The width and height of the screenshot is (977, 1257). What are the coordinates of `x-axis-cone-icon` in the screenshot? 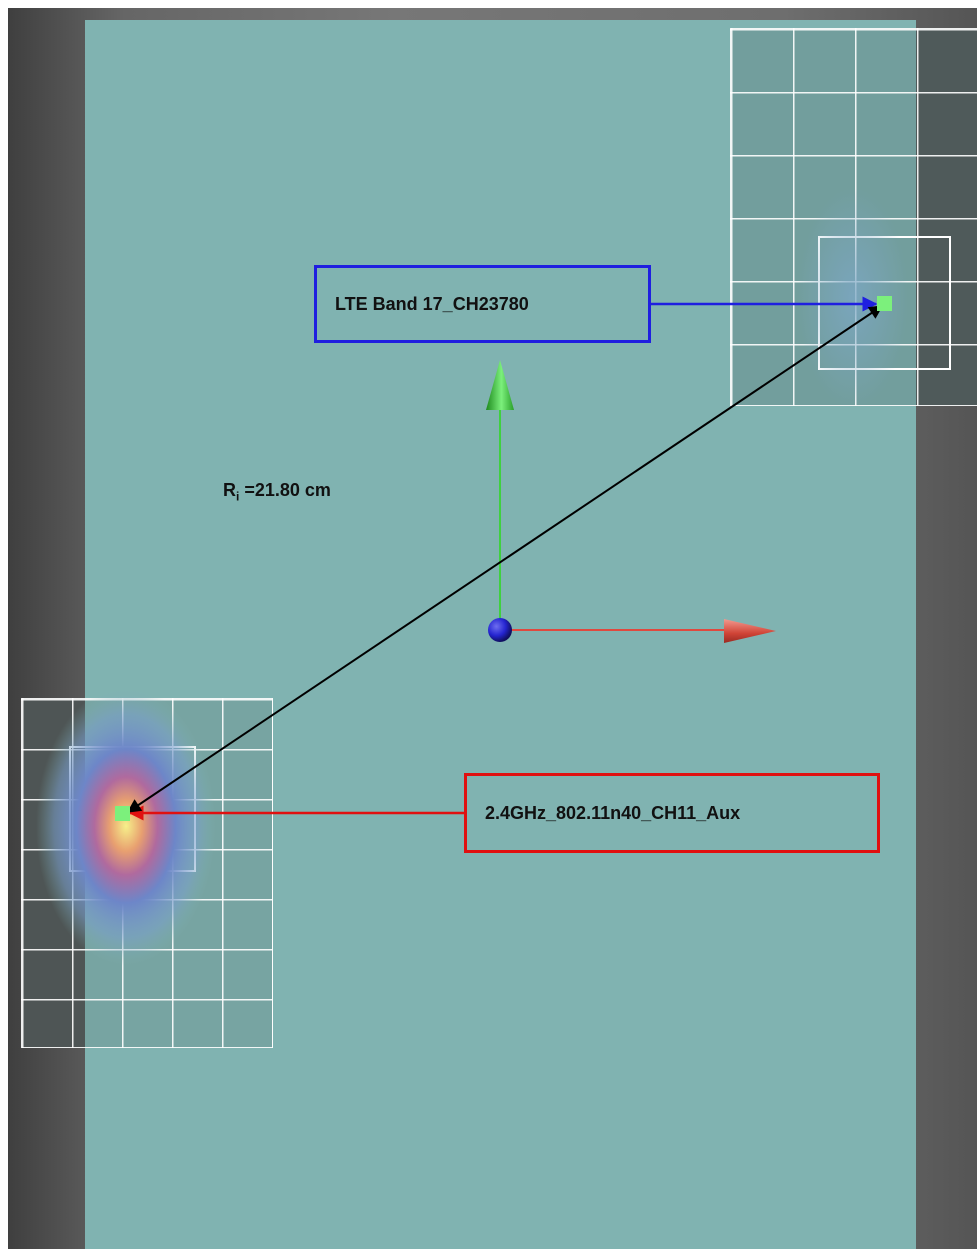 It's located at (750, 631).